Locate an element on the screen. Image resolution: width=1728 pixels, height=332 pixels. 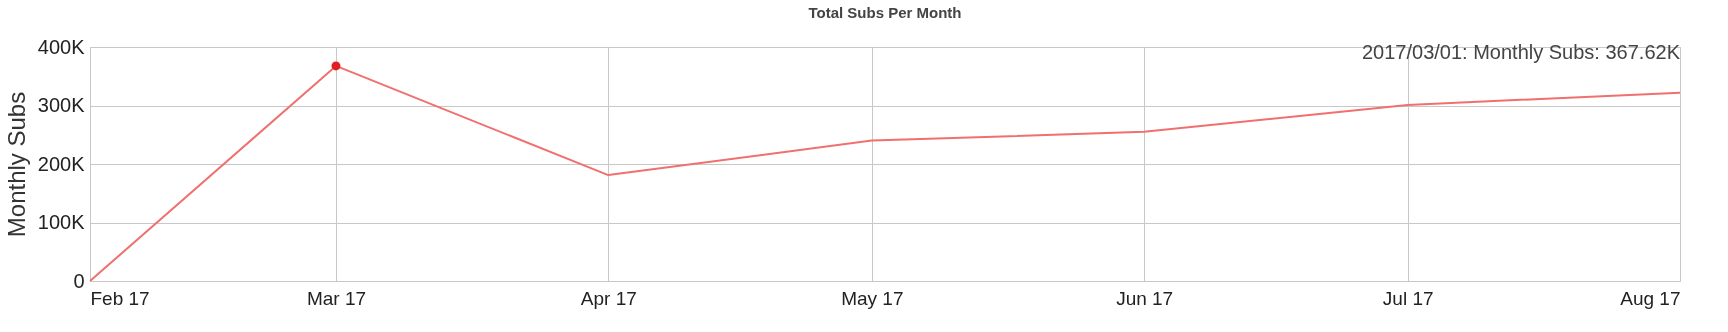
chart-title: Total Subs Per Month is located at coordinates (885, 12).